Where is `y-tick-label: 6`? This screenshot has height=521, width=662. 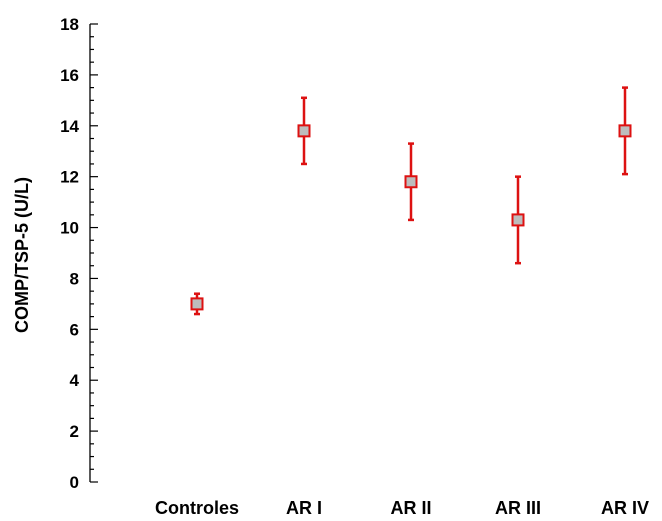 y-tick-label: 6 is located at coordinates (74, 329).